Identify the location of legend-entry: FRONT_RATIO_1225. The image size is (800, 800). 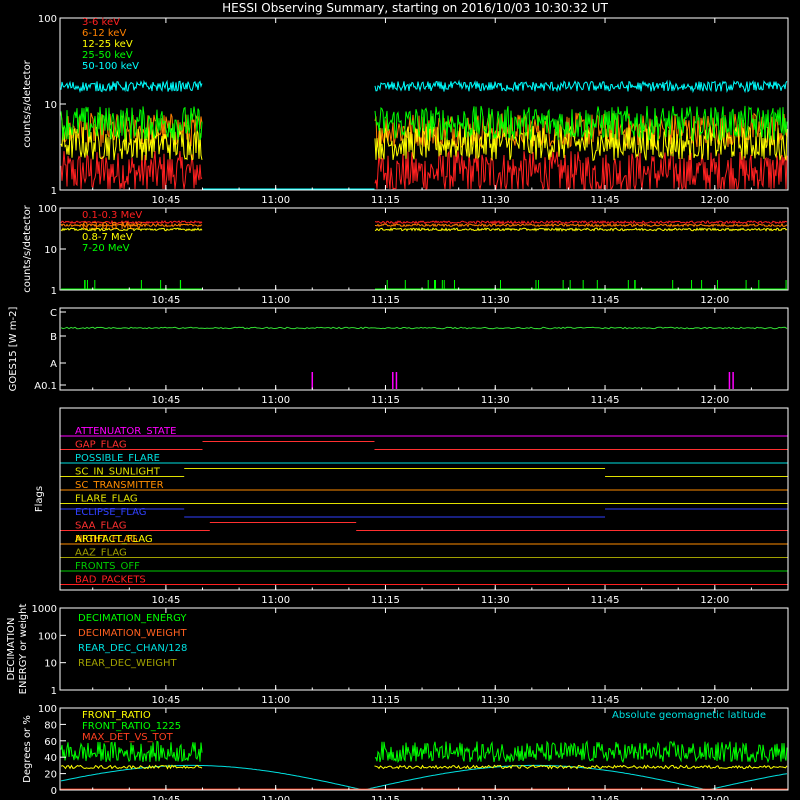
(131, 726).